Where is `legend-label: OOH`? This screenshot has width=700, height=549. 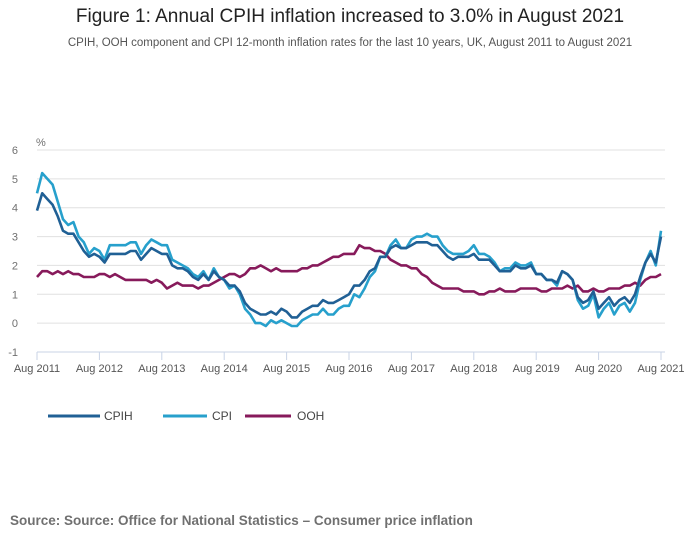 legend-label: OOH is located at coordinates (310, 416).